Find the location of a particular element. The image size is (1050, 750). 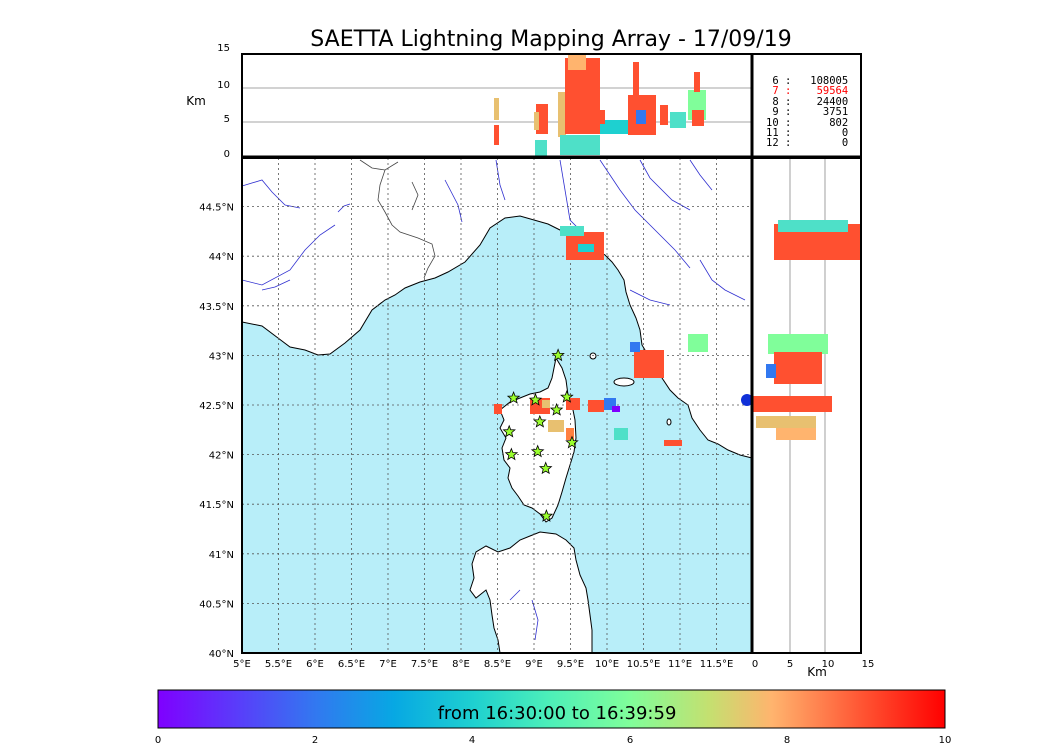

altitude-axis-label: Km is located at coordinates (196, 101).